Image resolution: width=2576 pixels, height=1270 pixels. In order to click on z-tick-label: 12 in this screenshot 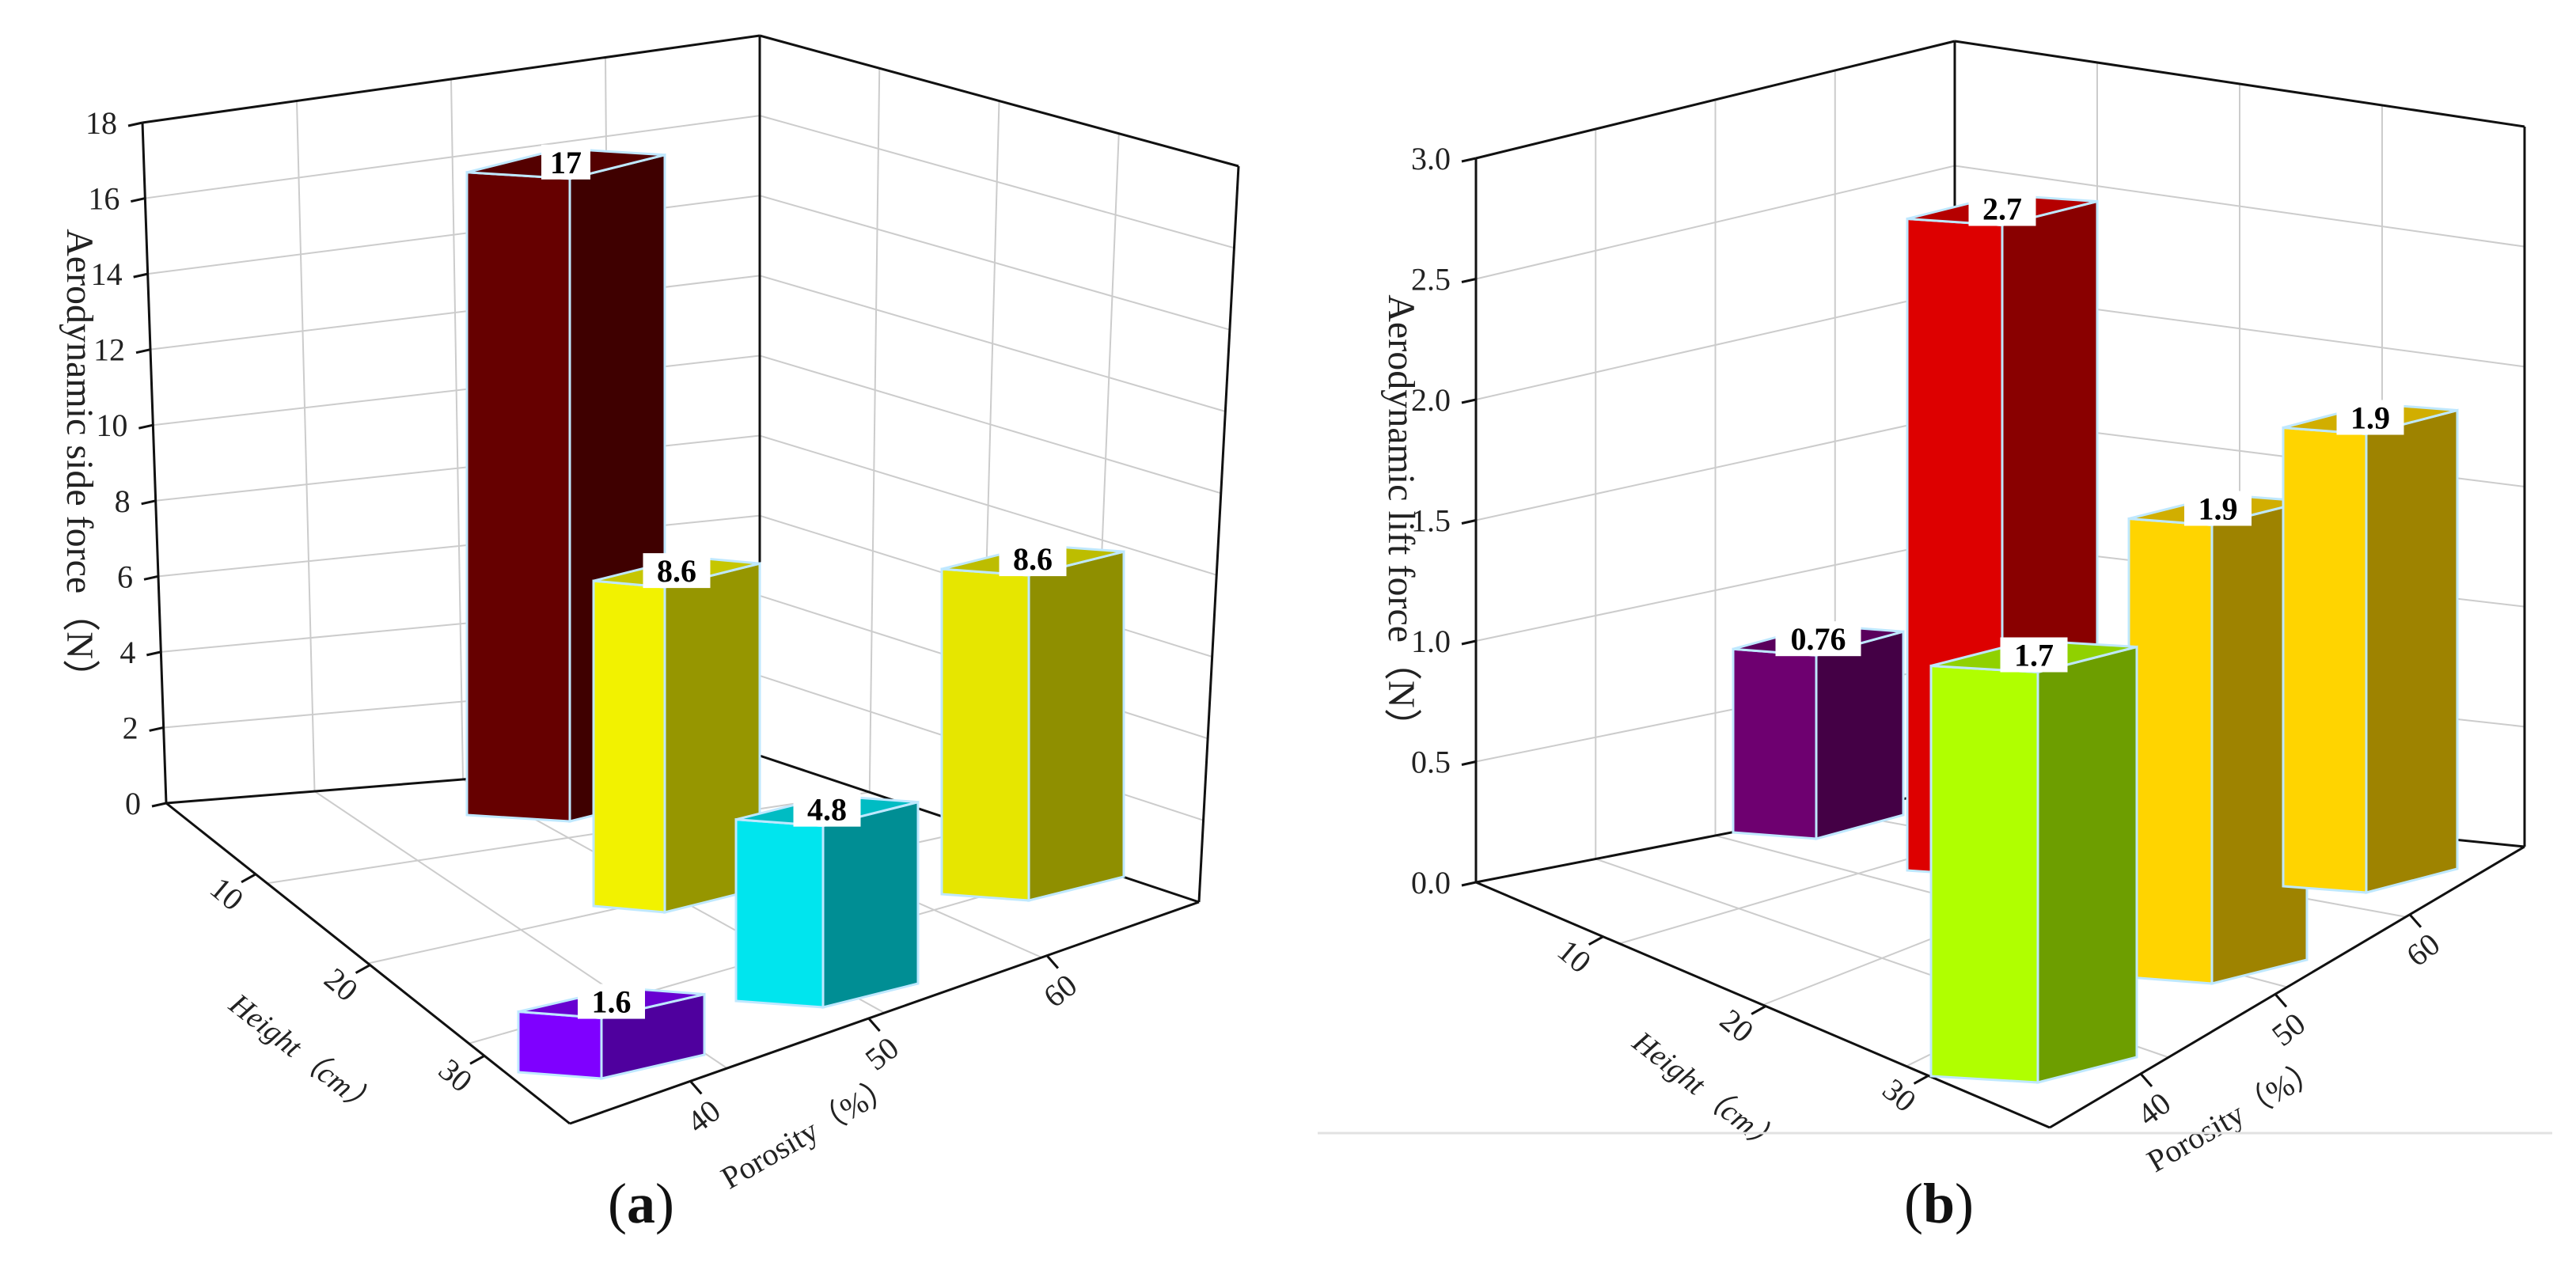, I will do `click(109, 350)`.